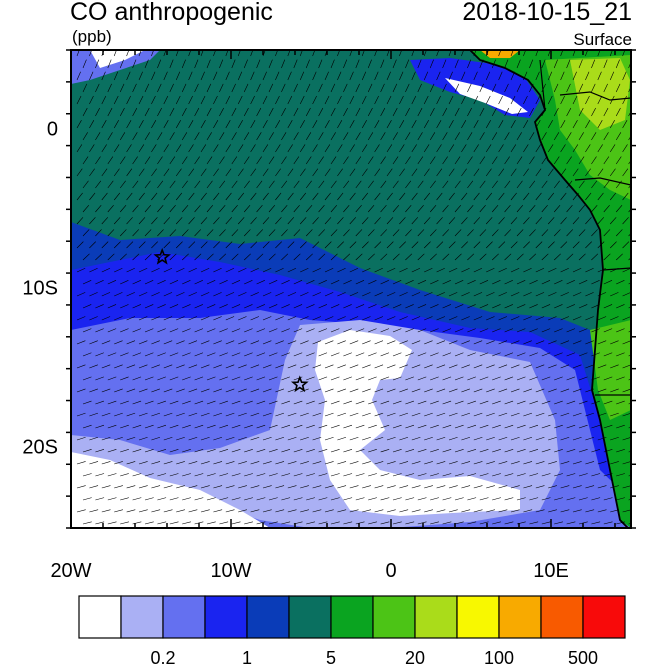 Image resolution: width=650 pixels, height=669 pixels. Describe the element at coordinates (436, 617) in the screenshot. I see `colorbar-swatch` at that location.